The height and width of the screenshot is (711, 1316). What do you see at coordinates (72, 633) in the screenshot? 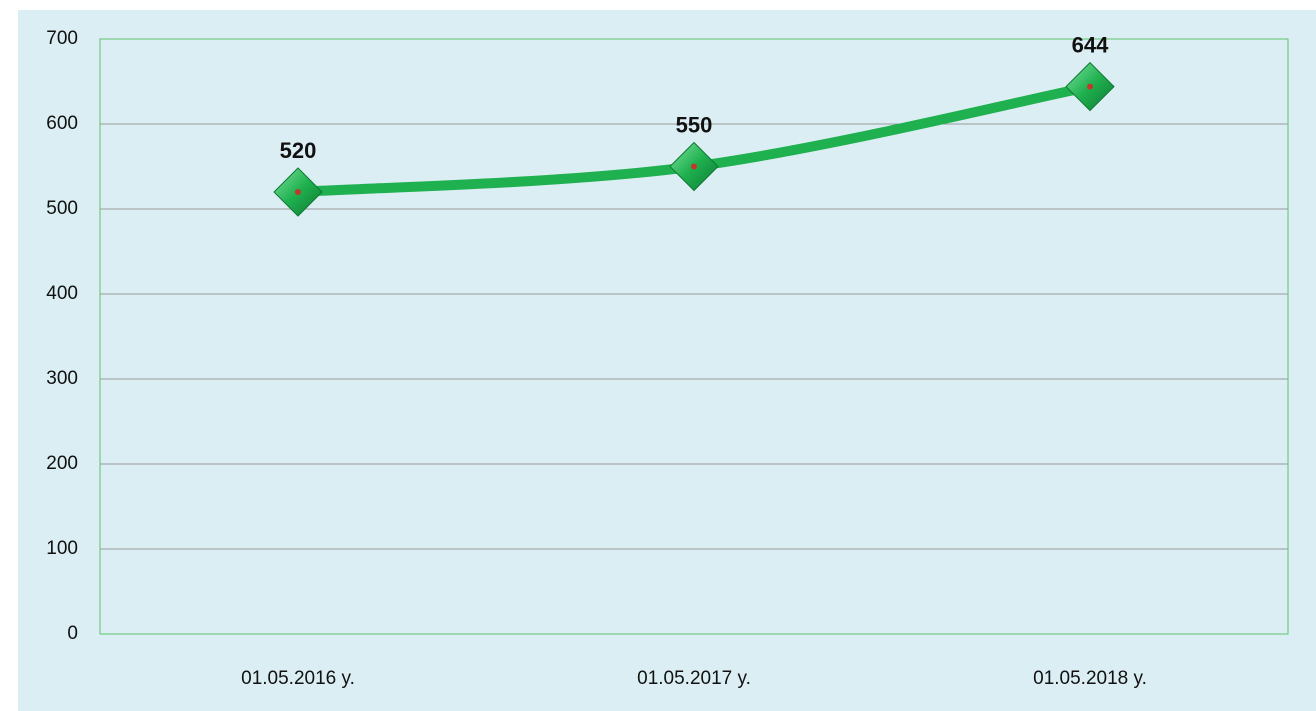
I see `y-tick-label: 0` at bounding box center [72, 633].